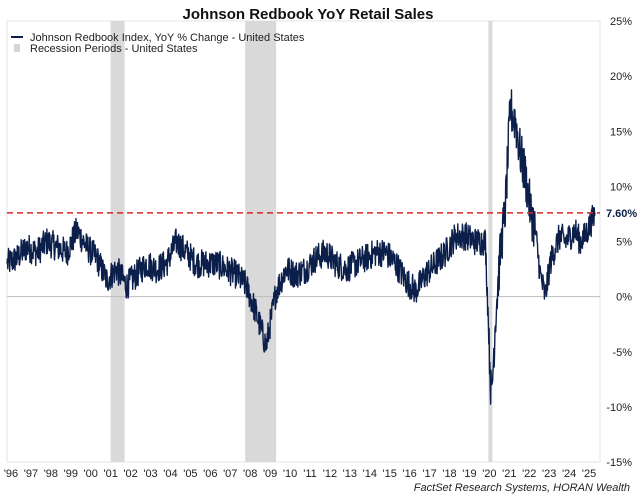 The image size is (640, 498). What do you see at coordinates (529, 474) in the screenshot?
I see `x-tick-label: '22` at bounding box center [529, 474].